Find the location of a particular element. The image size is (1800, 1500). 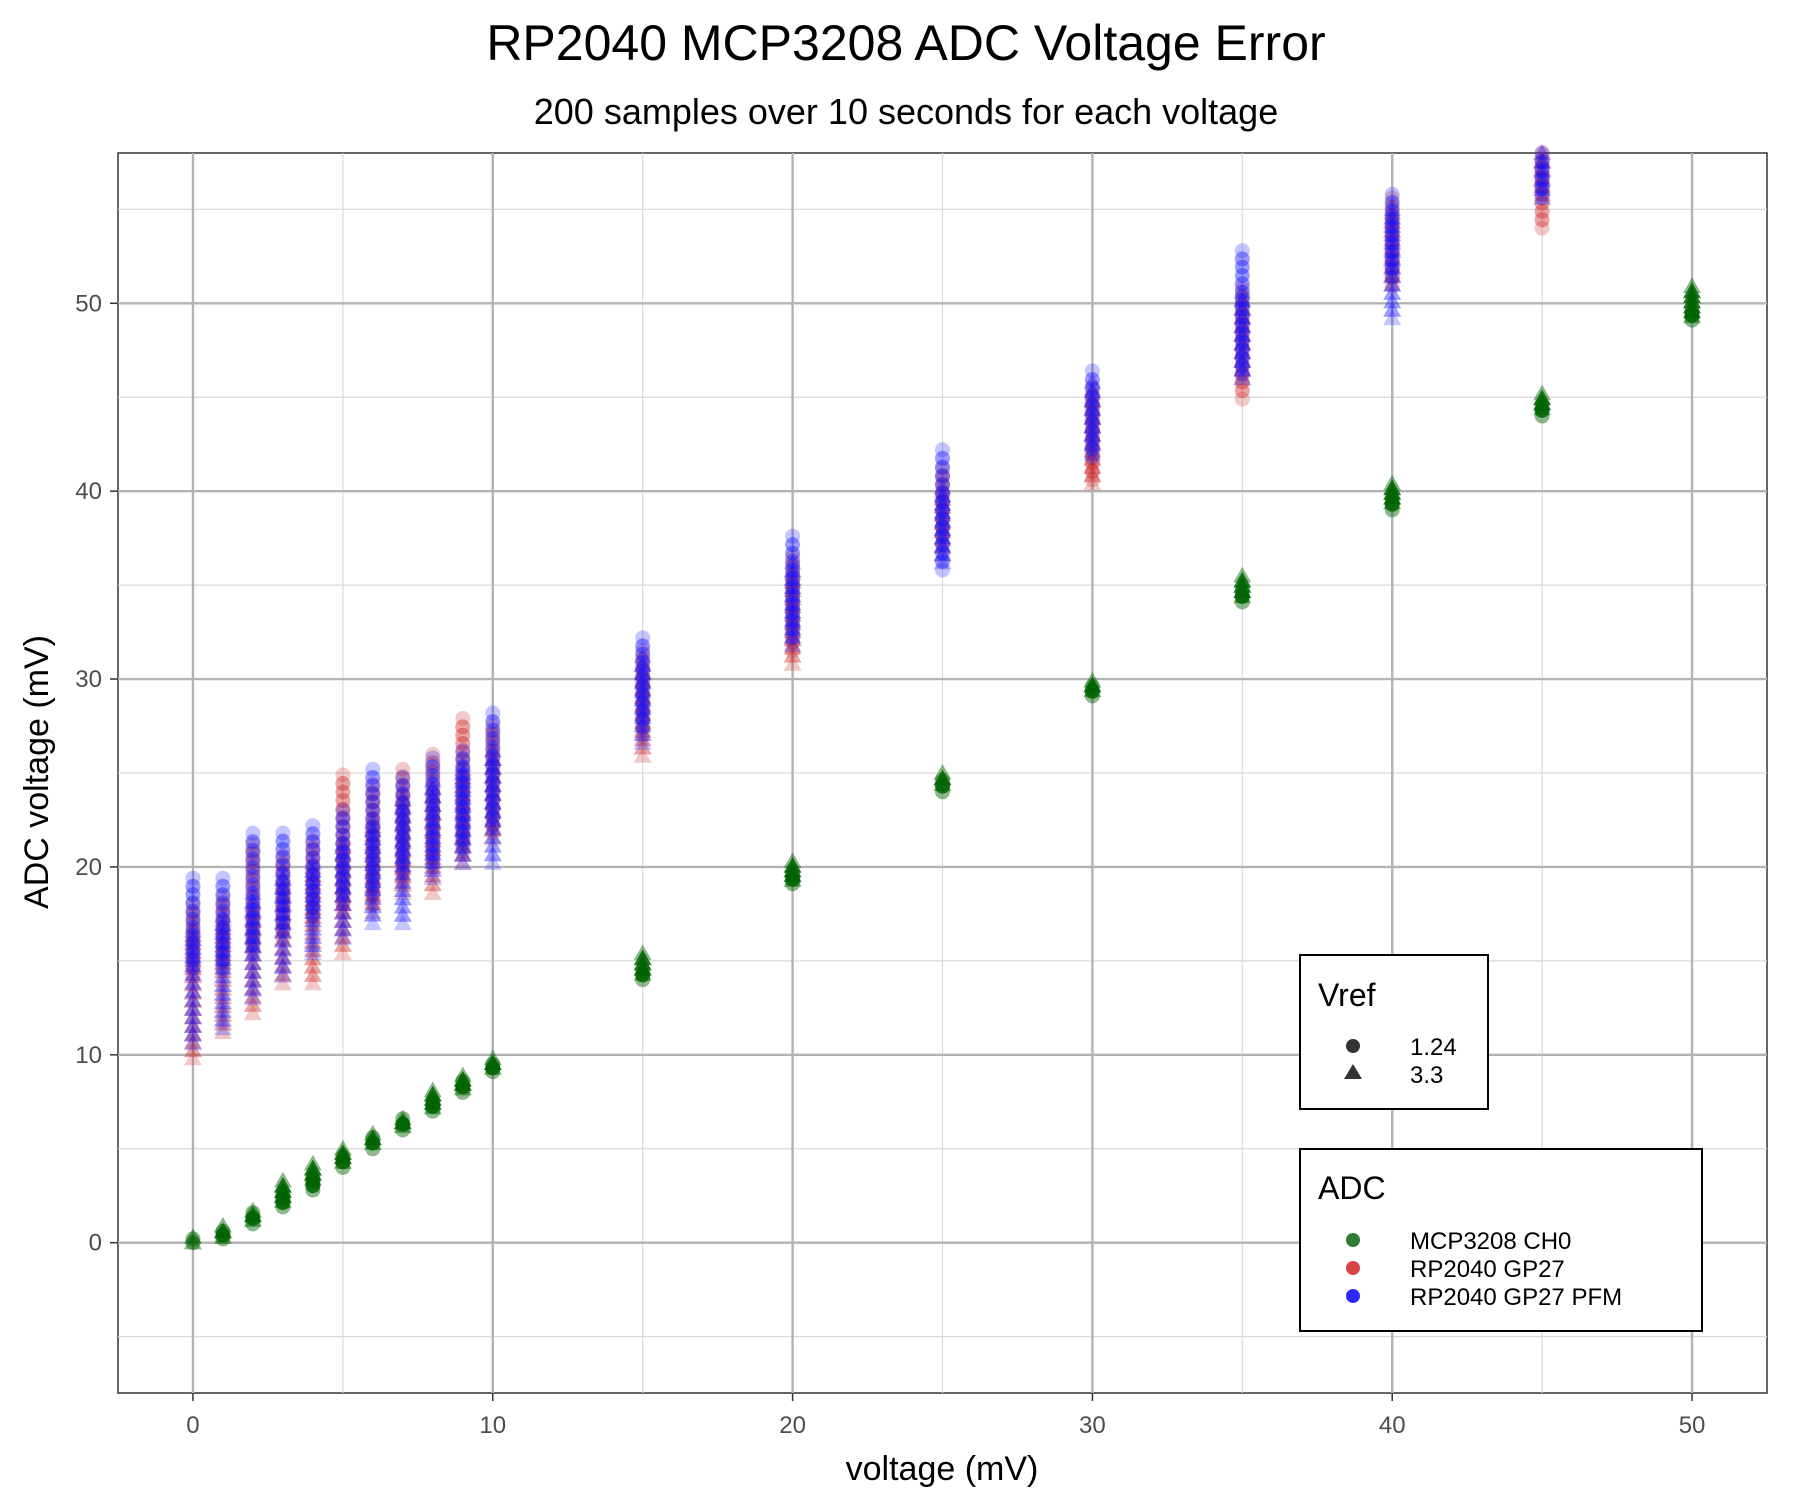

legend-vref-box is located at coordinates (1394, 1032).